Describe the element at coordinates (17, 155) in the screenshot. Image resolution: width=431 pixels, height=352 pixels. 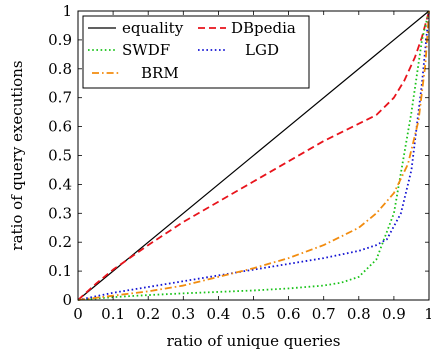
I see `y-axis-label: ratio of query executions` at that location.